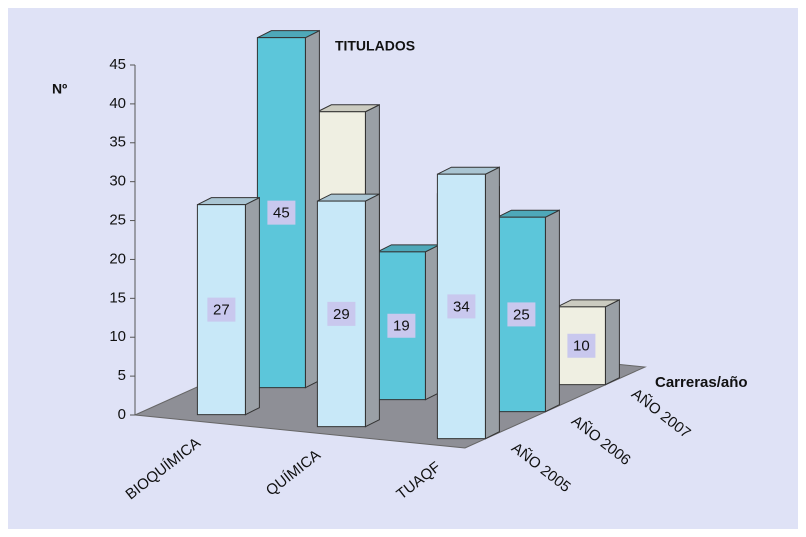 Image resolution: width=806 pixels, height=537 pixels. I want to click on data-label: 29, so click(341, 314).